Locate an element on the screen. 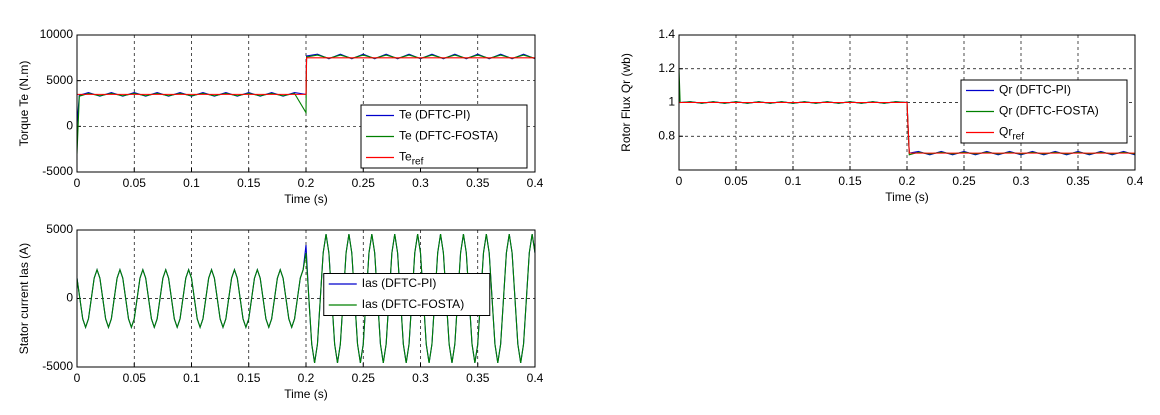 The image size is (1160, 415). legend-name: Qr (DFTC-PI) is located at coordinates (1035, 90).